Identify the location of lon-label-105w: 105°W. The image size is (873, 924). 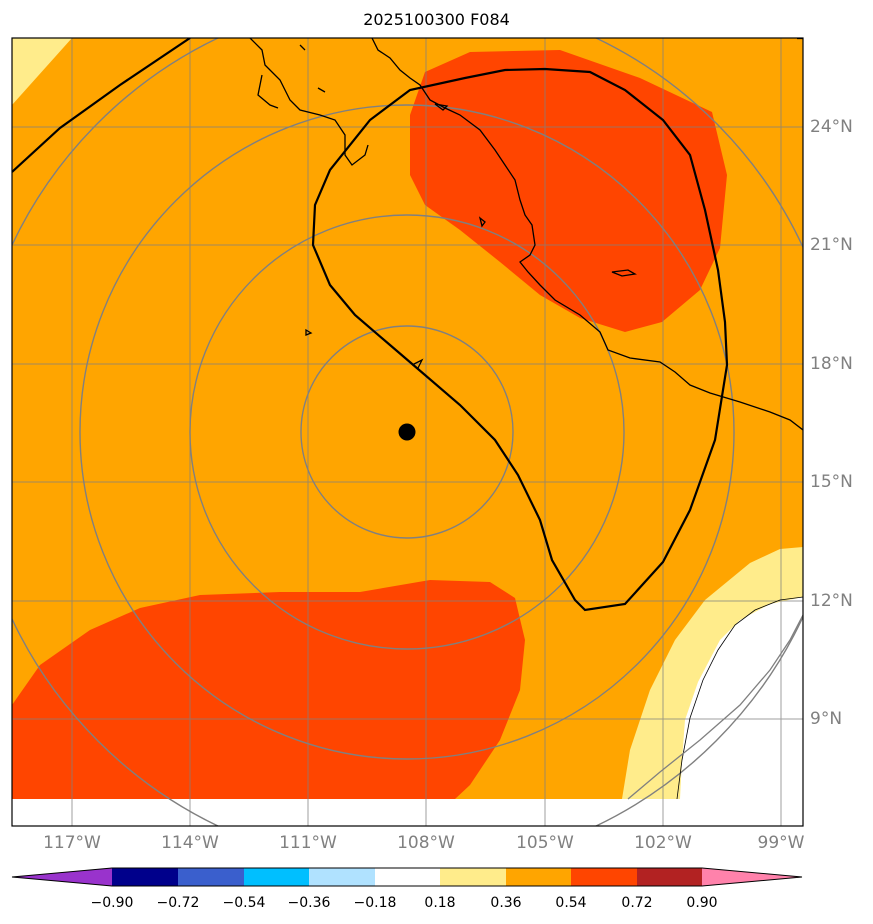
(545, 843).